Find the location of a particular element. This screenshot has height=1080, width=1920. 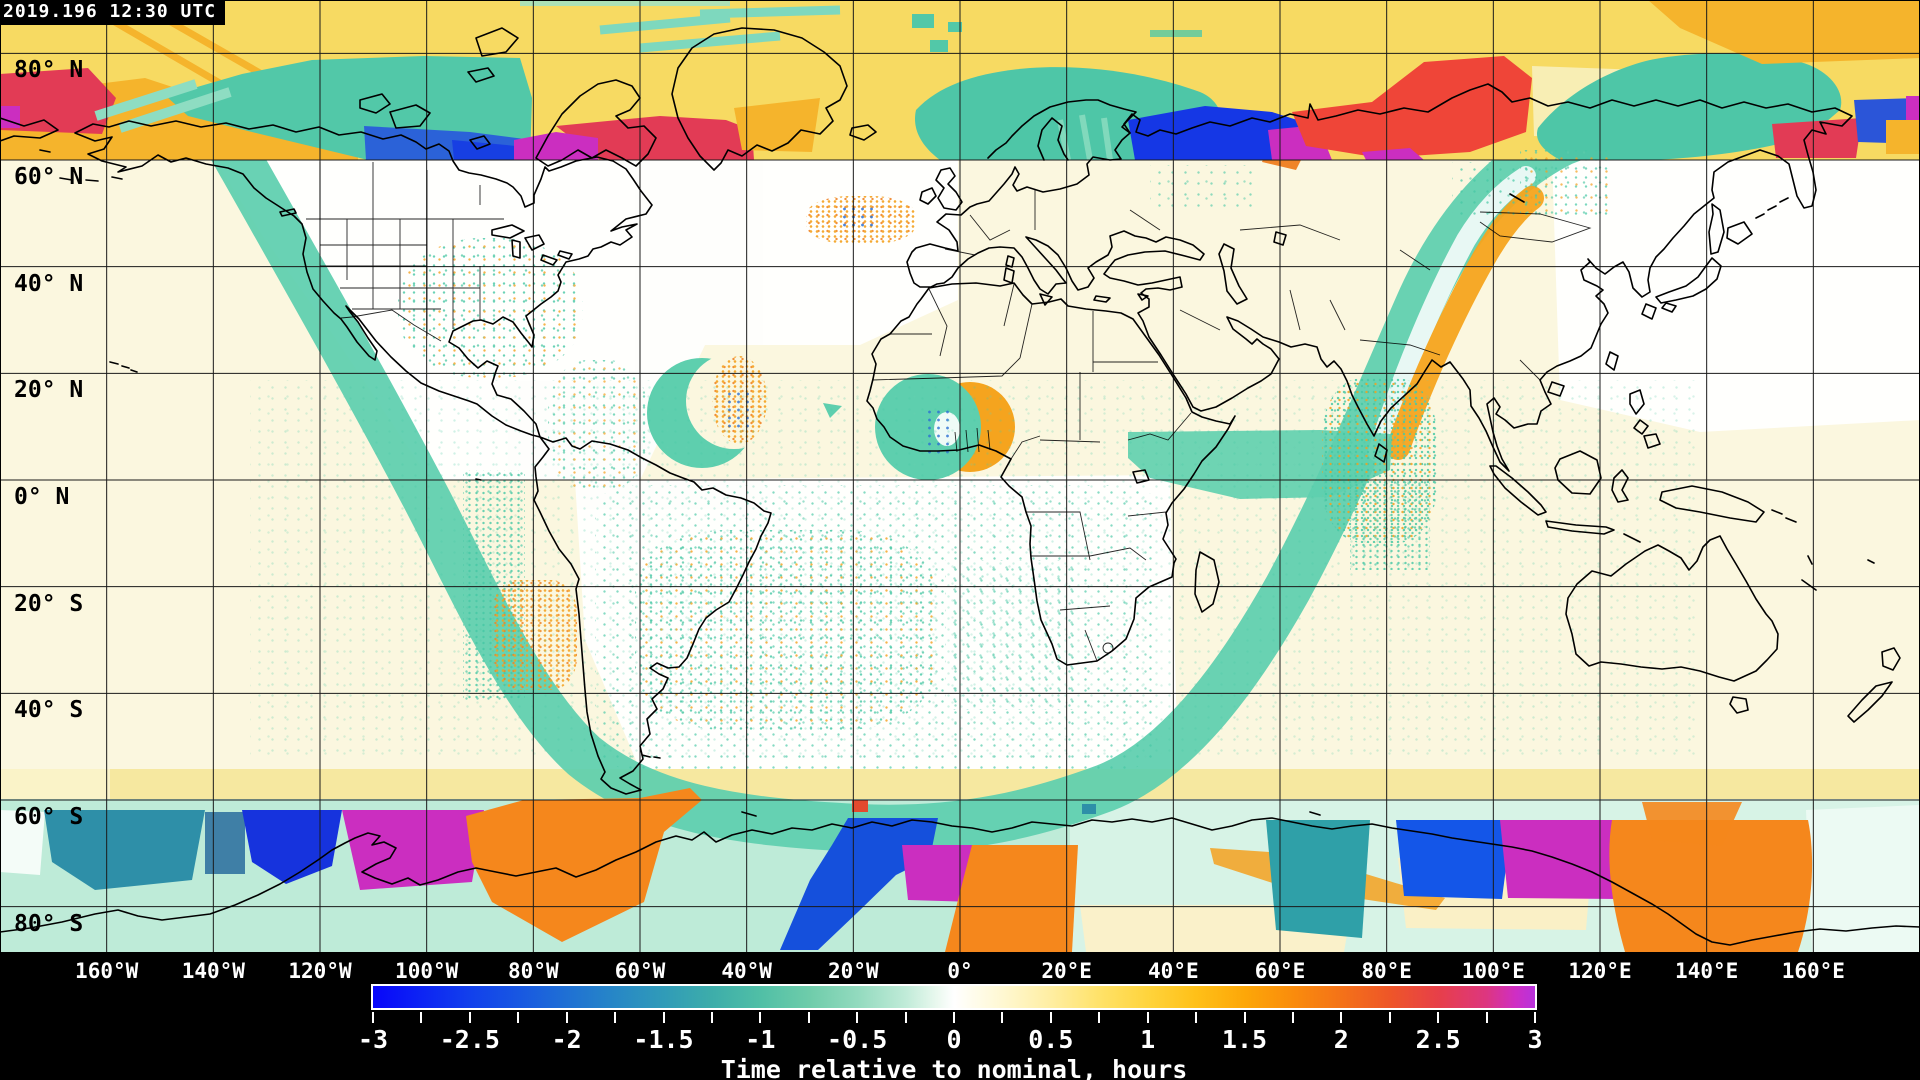

lon-label: 80°W is located at coordinates (533, 971).